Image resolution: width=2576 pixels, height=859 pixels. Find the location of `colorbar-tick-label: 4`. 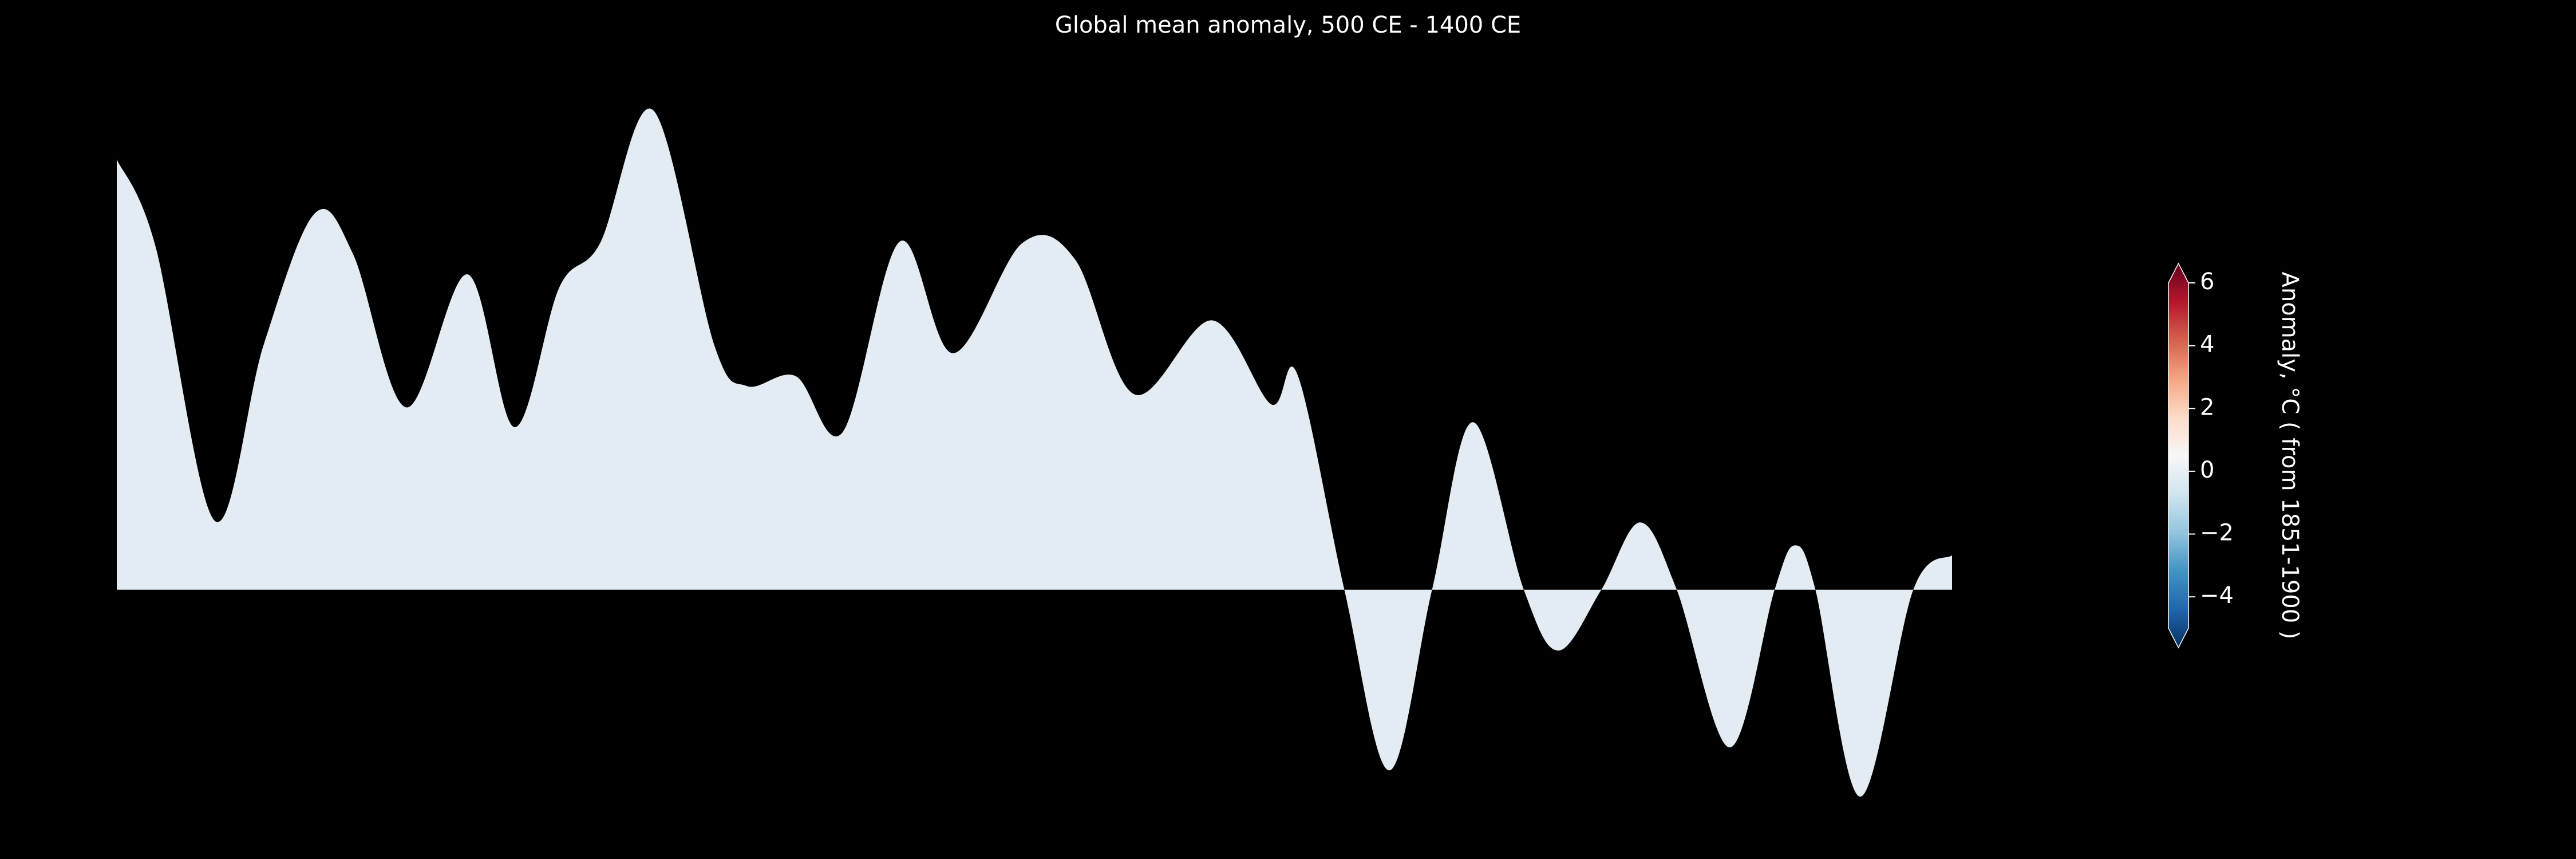

colorbar-tick-label: 4 is located at coordinates (2207, 345).